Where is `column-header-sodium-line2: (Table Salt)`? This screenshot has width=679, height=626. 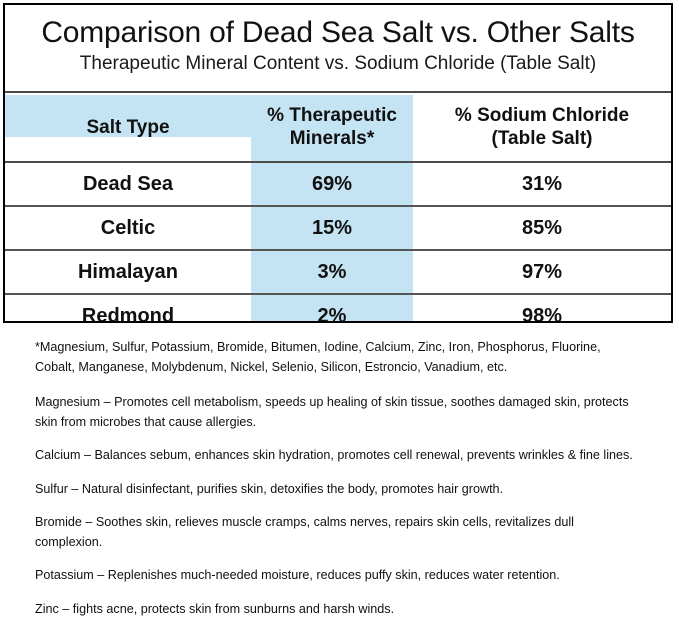 column-header-sodium-line2: (Table Salt) is located at coordinates (542, 138).